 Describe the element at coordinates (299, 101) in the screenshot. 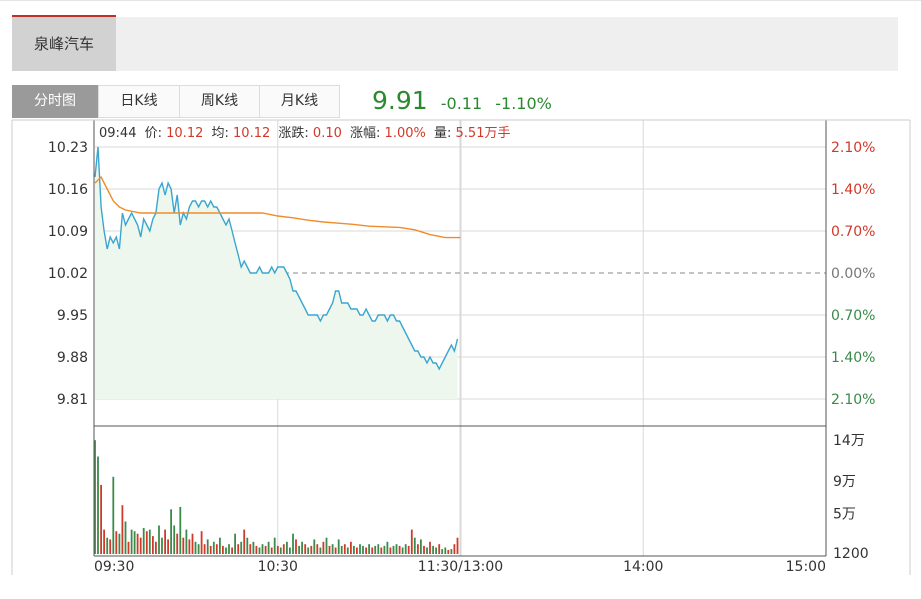

I see `tab-monthly-k: 月K线` at that location.